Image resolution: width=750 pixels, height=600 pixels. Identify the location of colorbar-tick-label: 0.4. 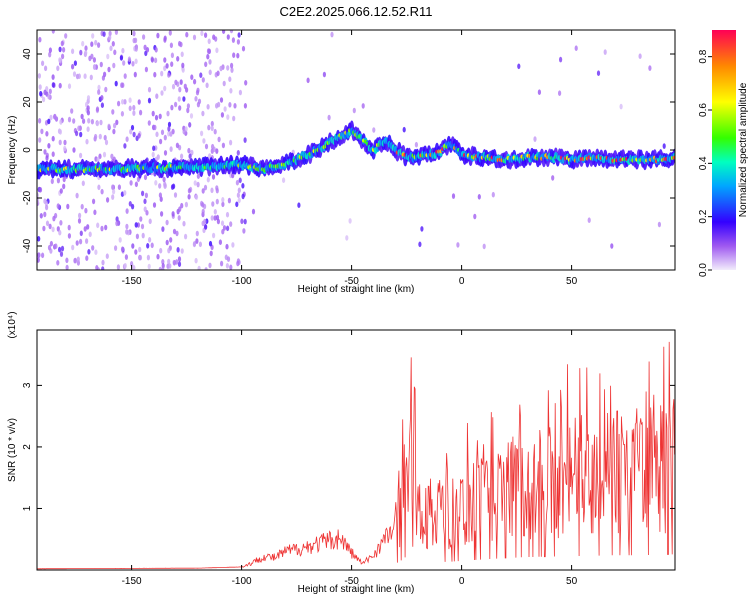
(703, 163).